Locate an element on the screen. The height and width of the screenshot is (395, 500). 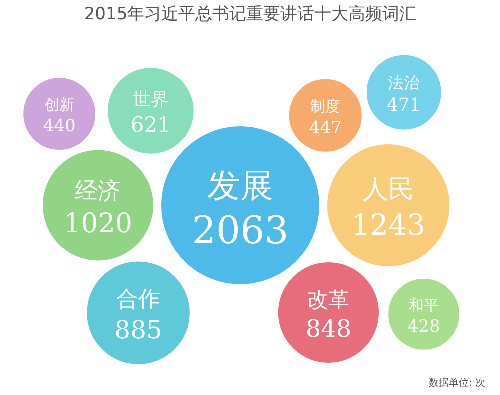
category-label: 人民 is located at coordinates (388, 189).